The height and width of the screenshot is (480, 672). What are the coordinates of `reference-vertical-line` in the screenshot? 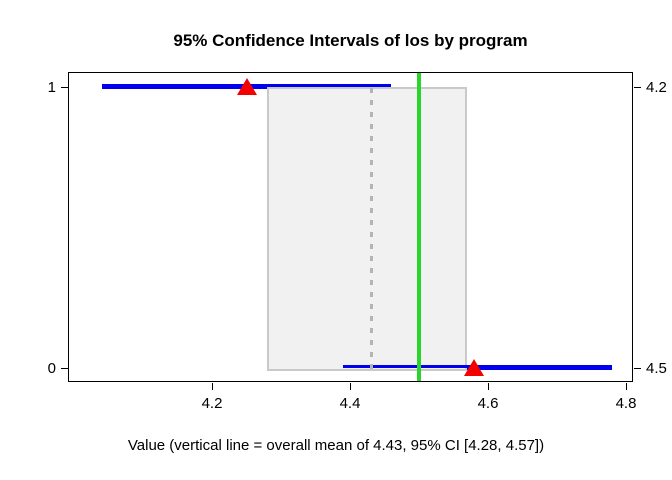 It's located at (419, 227).